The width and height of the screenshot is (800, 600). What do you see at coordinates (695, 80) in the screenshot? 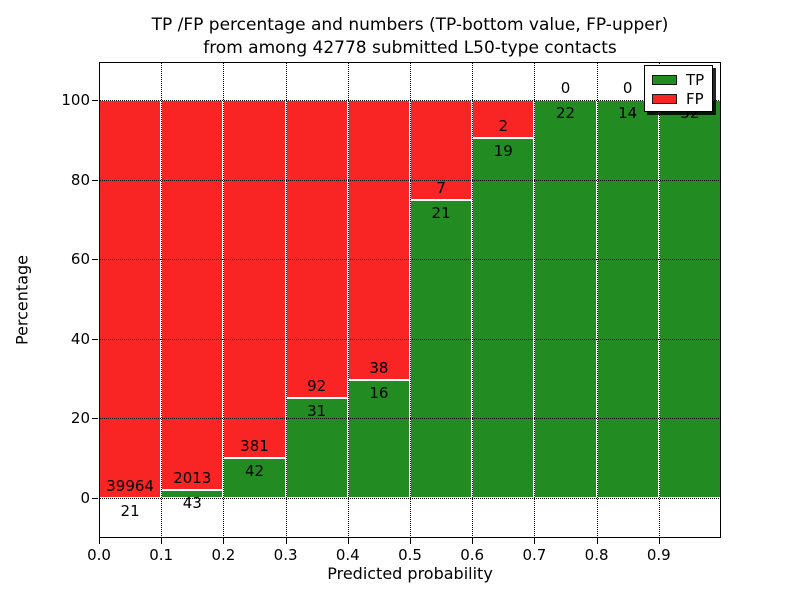
I see `legend-label-tp: TP` at bounding box center [695, 80].